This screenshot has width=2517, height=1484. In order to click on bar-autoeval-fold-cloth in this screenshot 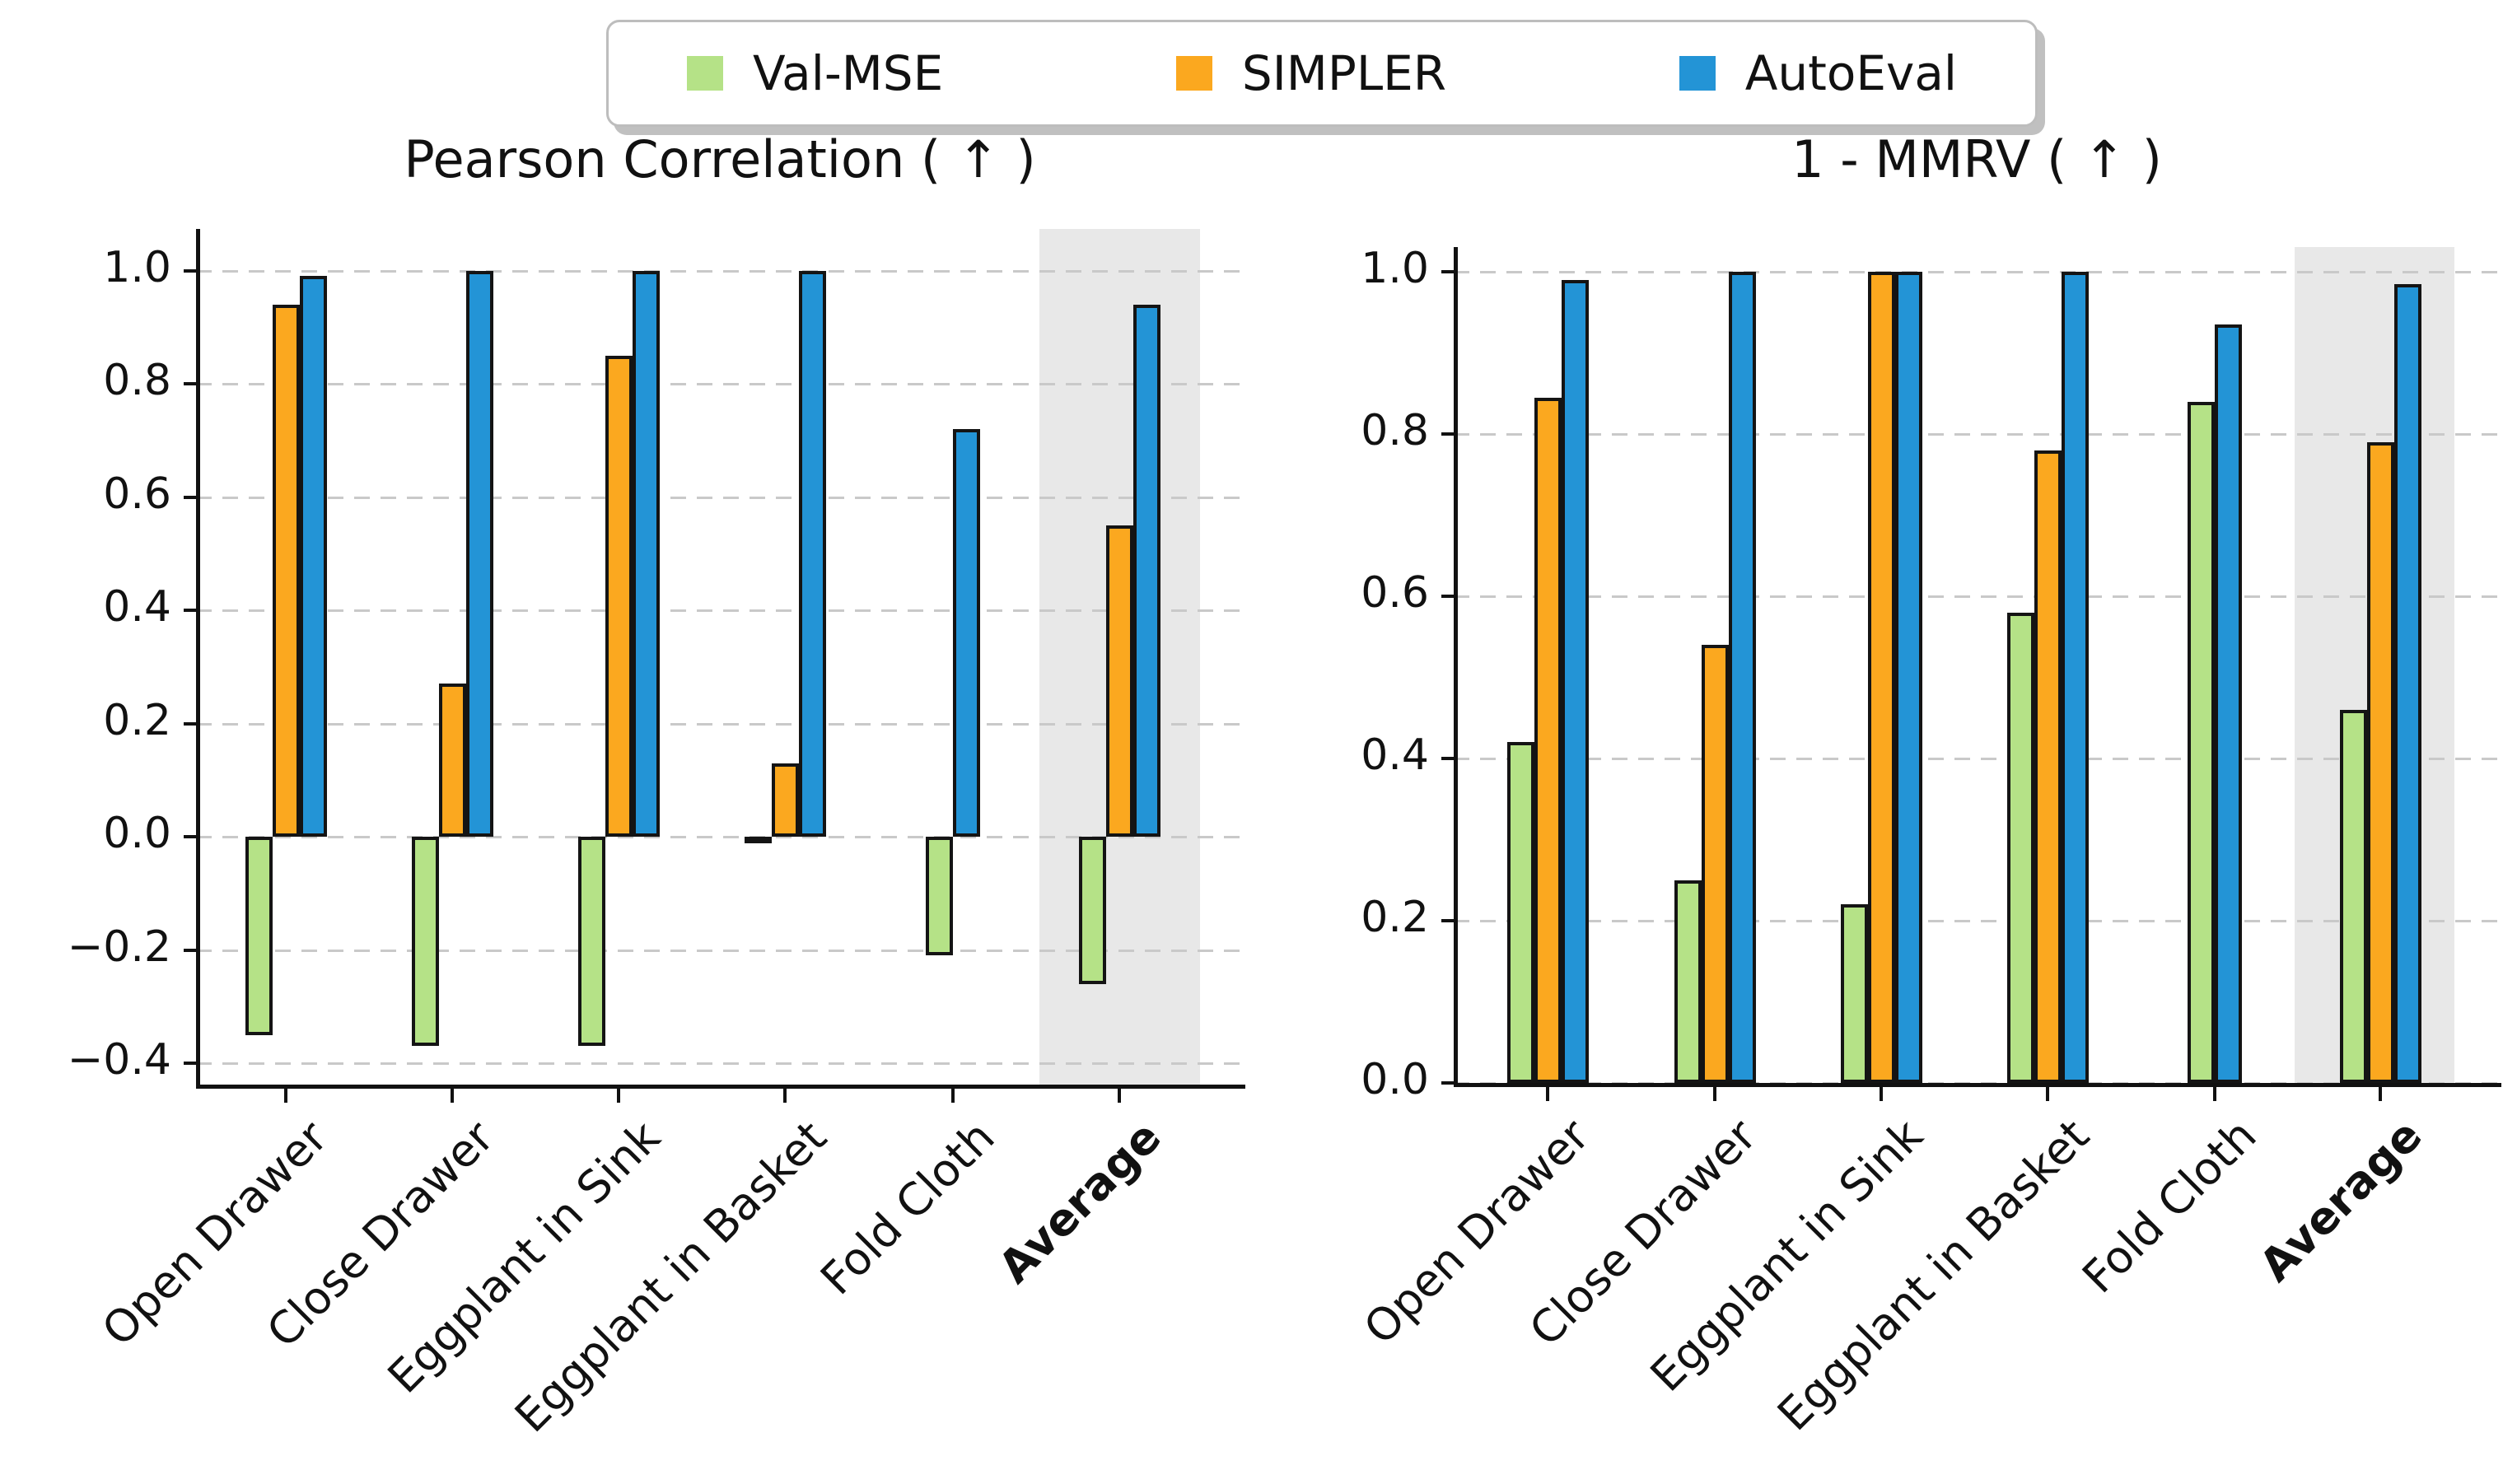, I will do `click(966, 633)`.